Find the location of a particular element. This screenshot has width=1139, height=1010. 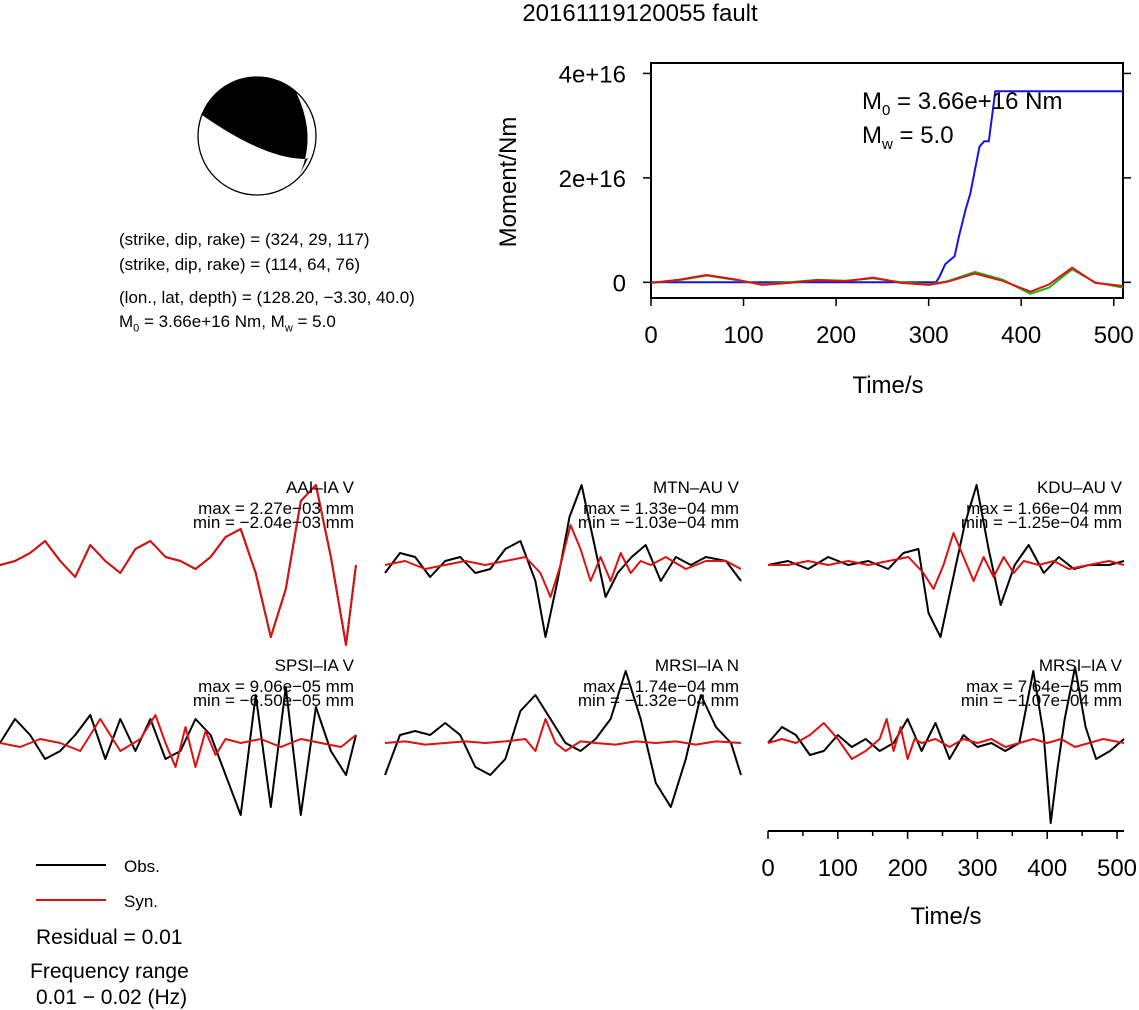

mw-subscript: w is located at coordinates (288, 328).